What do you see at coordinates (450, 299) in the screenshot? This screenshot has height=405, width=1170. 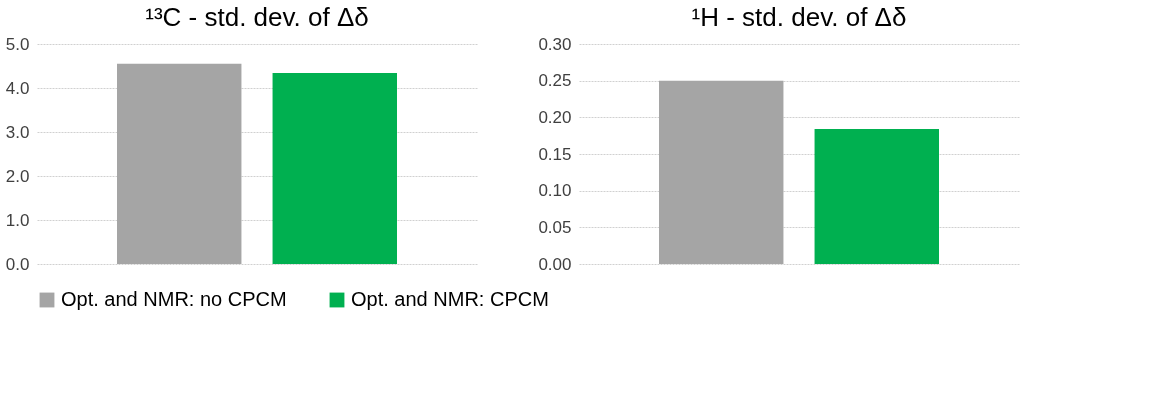 I see `legend-label: Opt. and NMR: CPCM` at bounding box center [450, 299].